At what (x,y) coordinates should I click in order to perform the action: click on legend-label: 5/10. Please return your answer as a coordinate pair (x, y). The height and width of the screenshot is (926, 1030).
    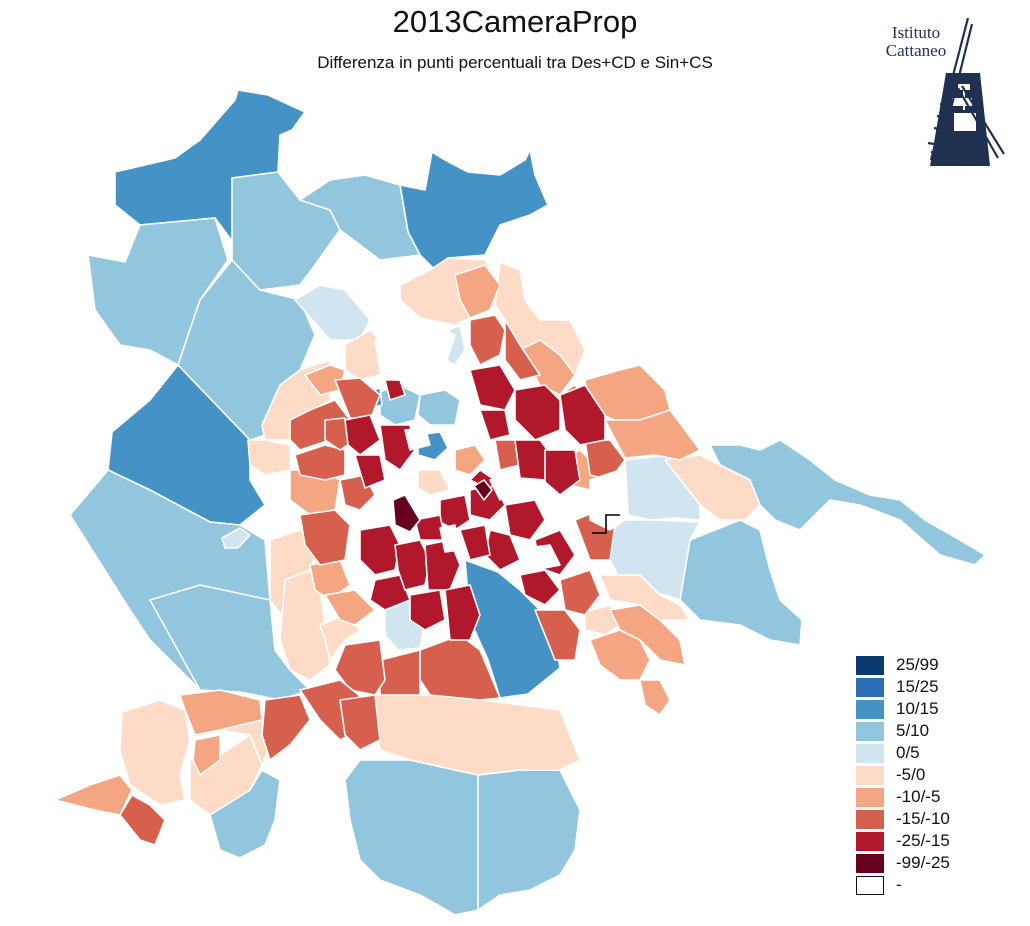
    Looking at the image, I should click on (913, 730).